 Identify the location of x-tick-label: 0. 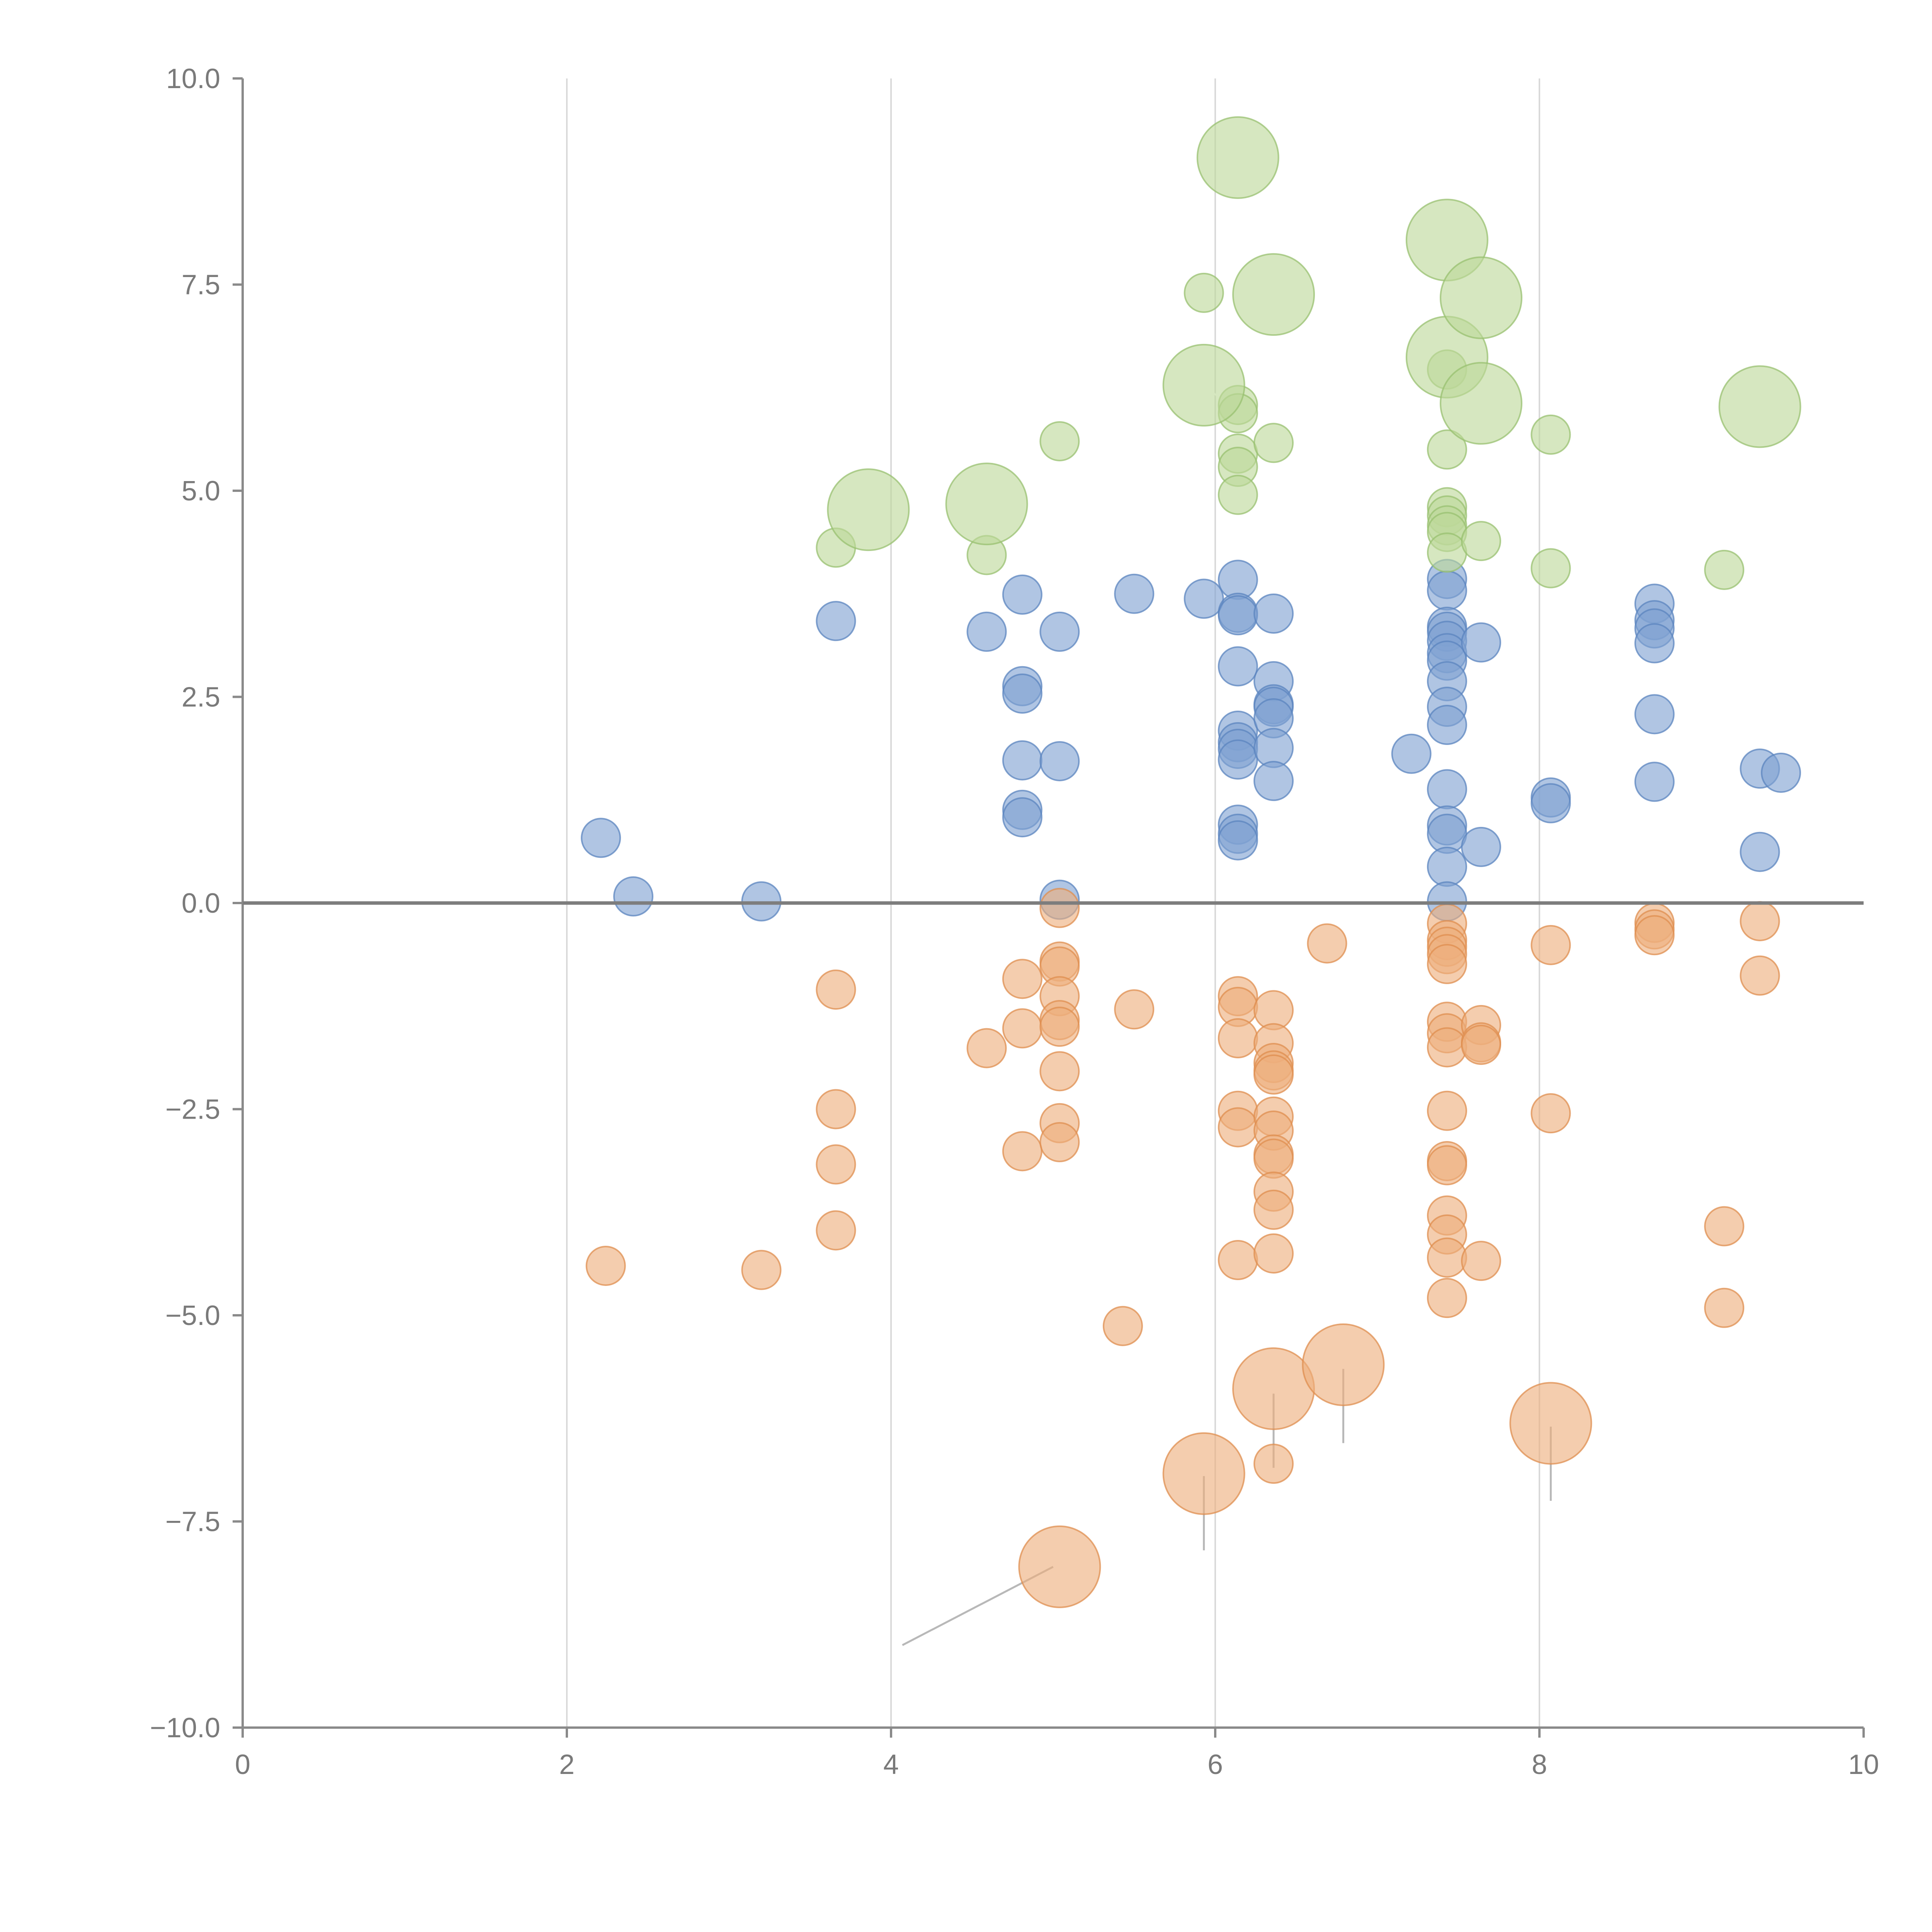
(243, 1765).